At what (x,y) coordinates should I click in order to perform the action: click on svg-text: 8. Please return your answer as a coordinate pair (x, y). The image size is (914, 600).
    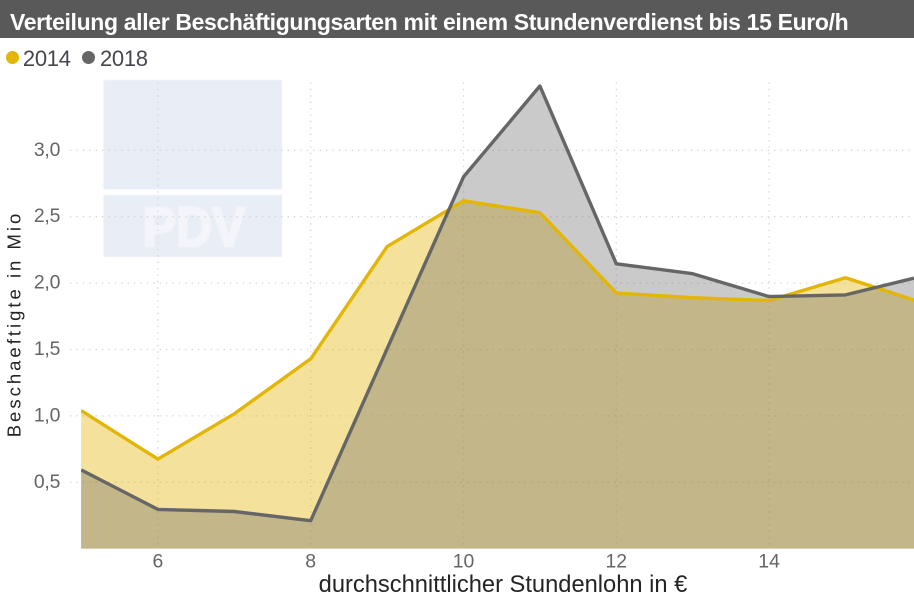
    Looking at the image, I should click on (310, 561).